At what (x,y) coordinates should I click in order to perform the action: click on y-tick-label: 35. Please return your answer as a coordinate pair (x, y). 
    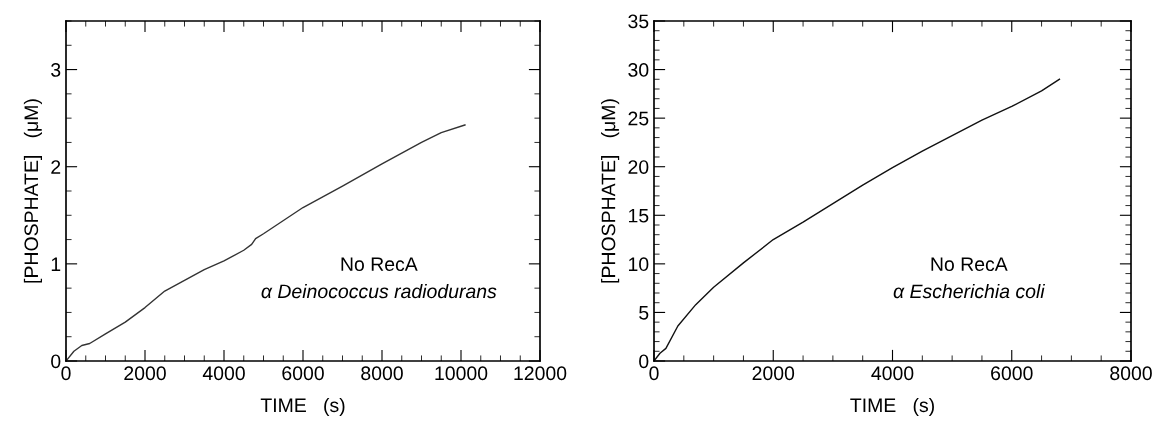
    Looking at the image, I should click on (638, 21).